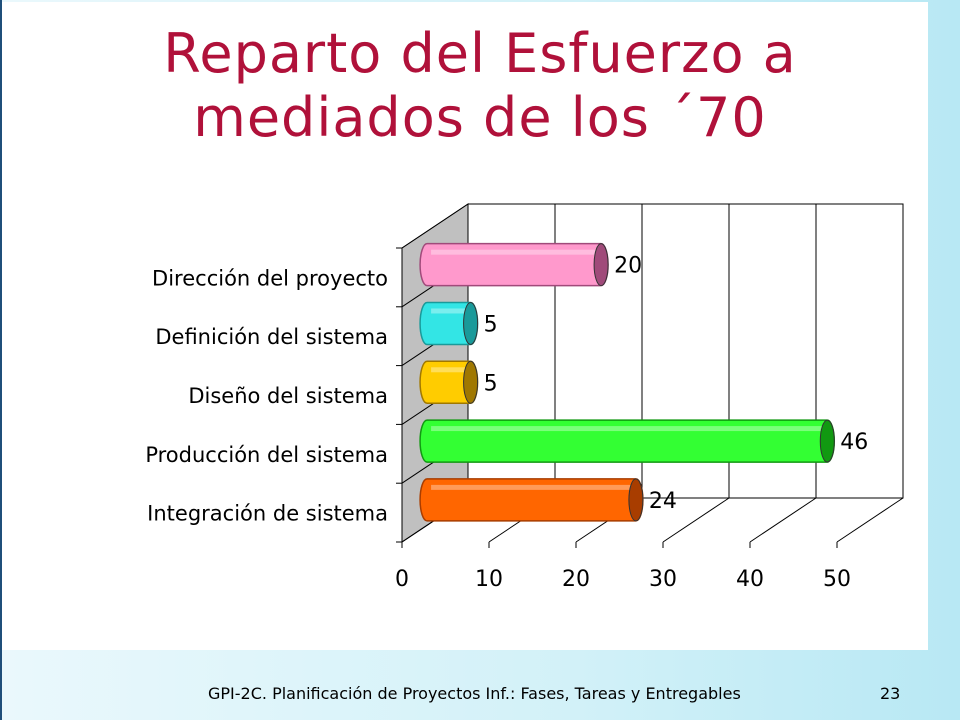  Describe the element at coordinates (663, 579) in the screenshot. I see `x-tick-label-30: 30` at that location.